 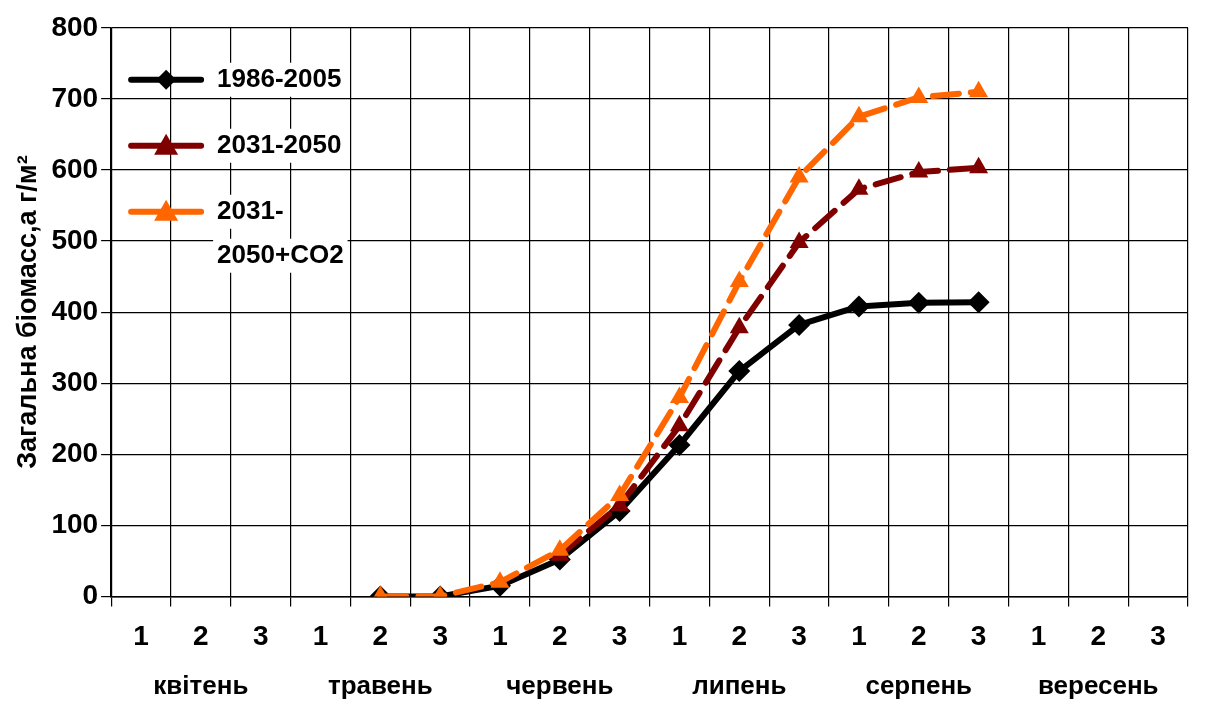 I want to click on y-tick-label: 400, so click(x=75, y=310).